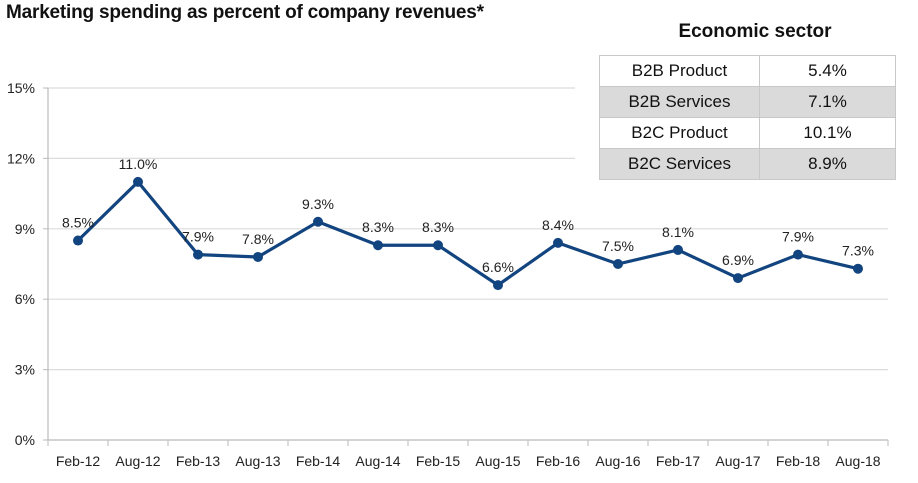 This screenshot has height=483, width=918. I want to click on sector-label: B2B Product, so click(679, 71).